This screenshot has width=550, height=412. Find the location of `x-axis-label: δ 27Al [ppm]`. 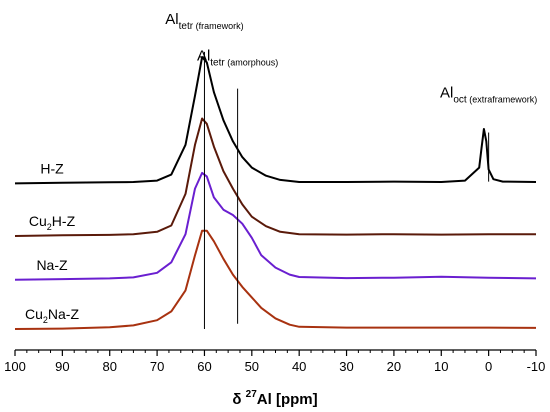

x-axis-label: δ 27Al [ppm] is located at coordinates (274, 398).